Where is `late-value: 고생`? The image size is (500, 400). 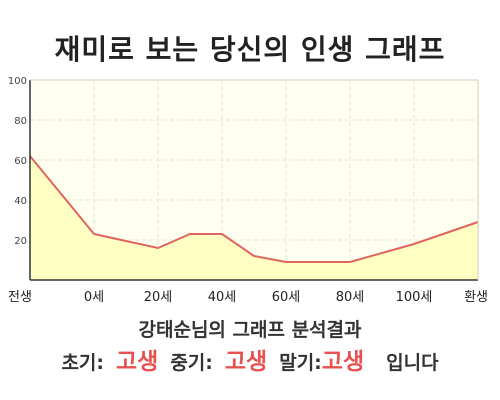 late-value: 고생 is located at coordinates (343, 362).